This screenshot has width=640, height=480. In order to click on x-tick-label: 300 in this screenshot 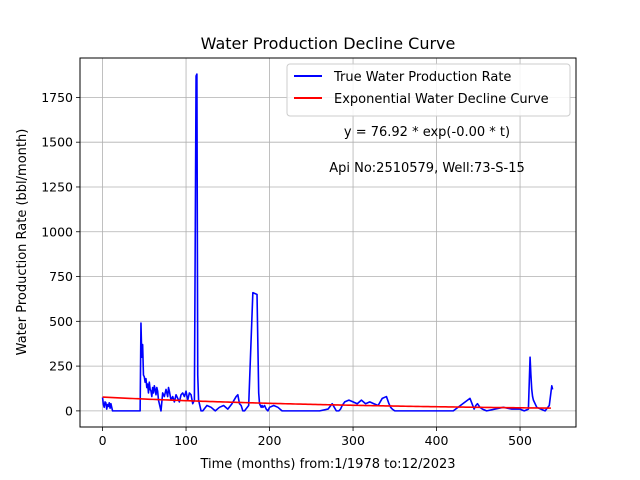, I will do `click(353, 440)`.